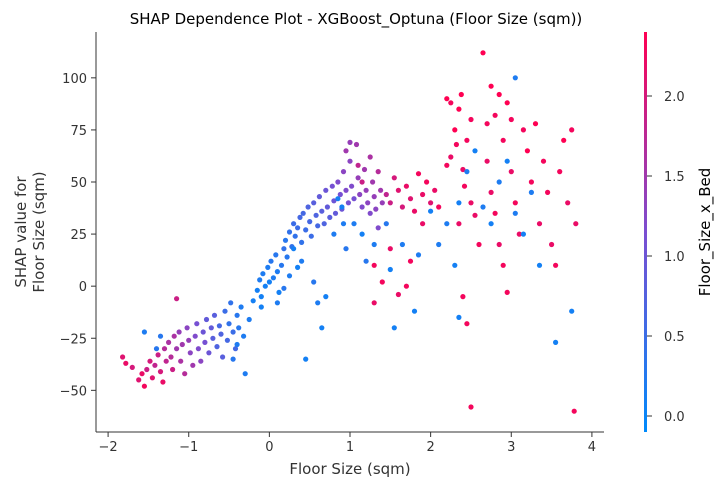 The image size is (722, 490). I want to click on x-tick-label: 3, so click(511, 447).